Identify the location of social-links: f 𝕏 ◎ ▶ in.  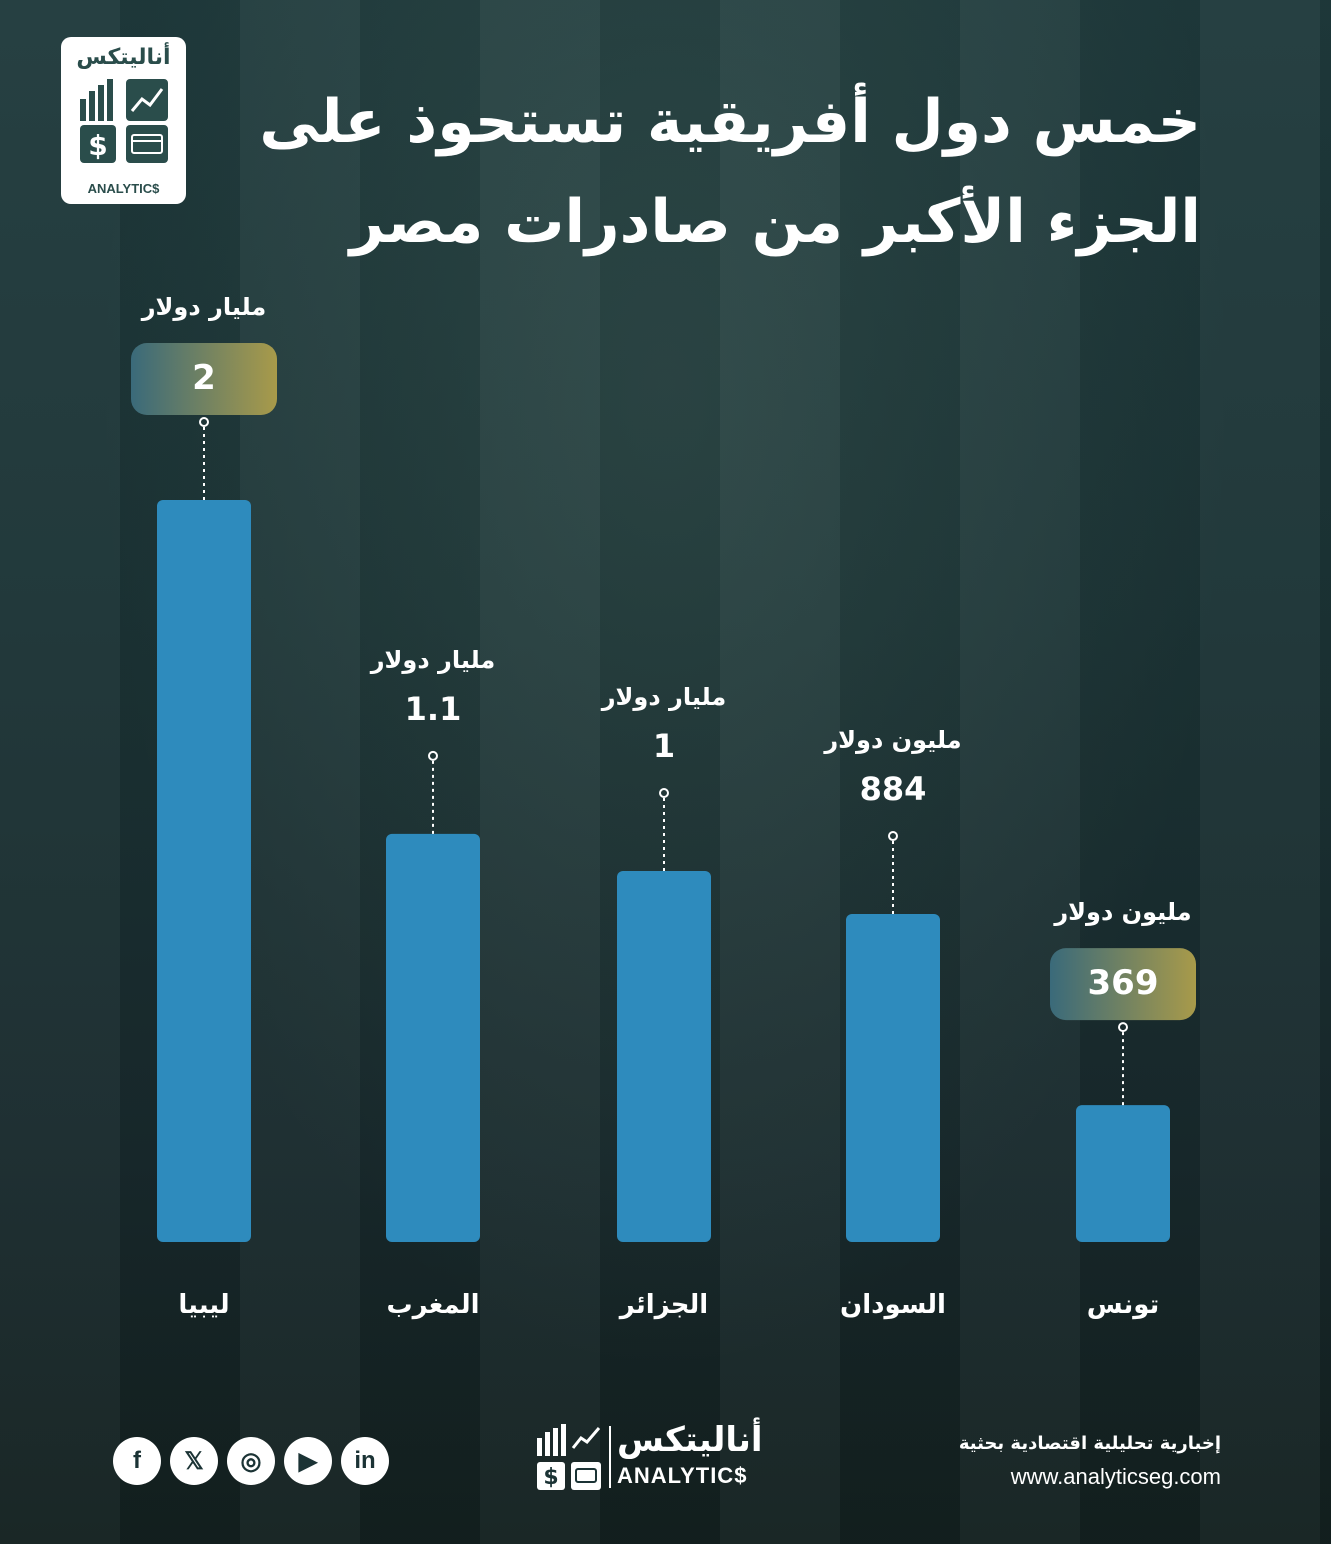
(251, 1461).